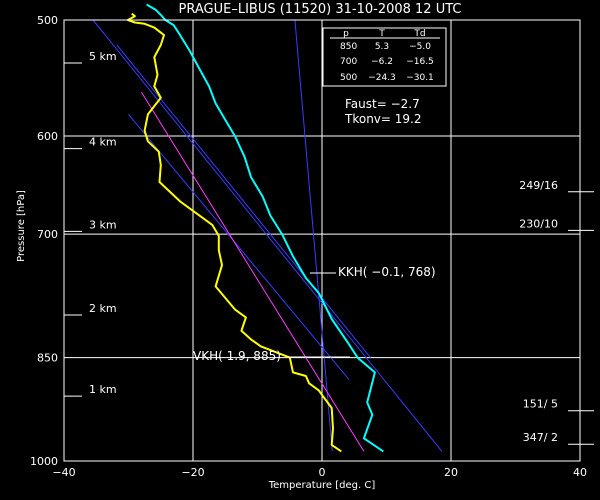 The width and height of the screenshot is (600, 500). I want to click on y-tick-label: 700, so click(47, 234).